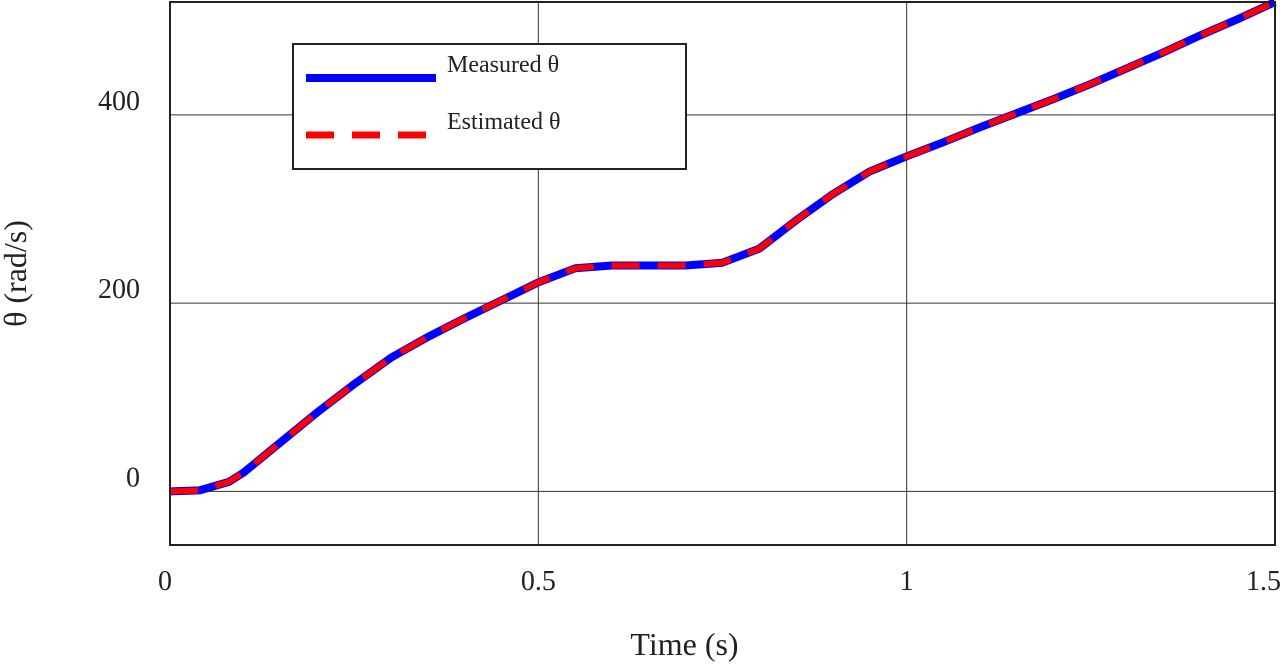  Describe the element at coordinates (165, 581) in the screenshot. I see `x-tick-label: 0` at that location.